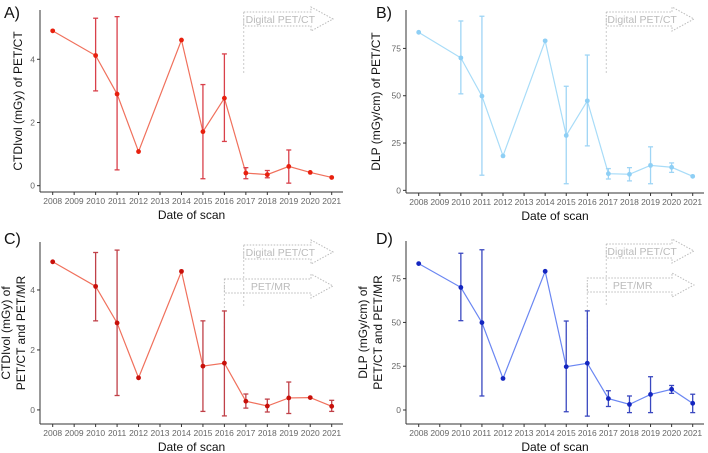 This screenshot has height=453, width=708. What do you see at coordinates (378, 332) in the screenshot?
I see `y-axis-label: PET/CT and PET/MR` at bounding box center [378, 332].